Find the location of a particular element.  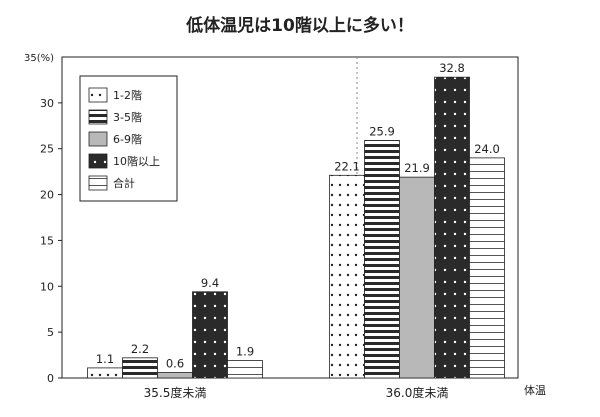

x-category-label: 36.0度未満 is located at coordinates (417, 392).